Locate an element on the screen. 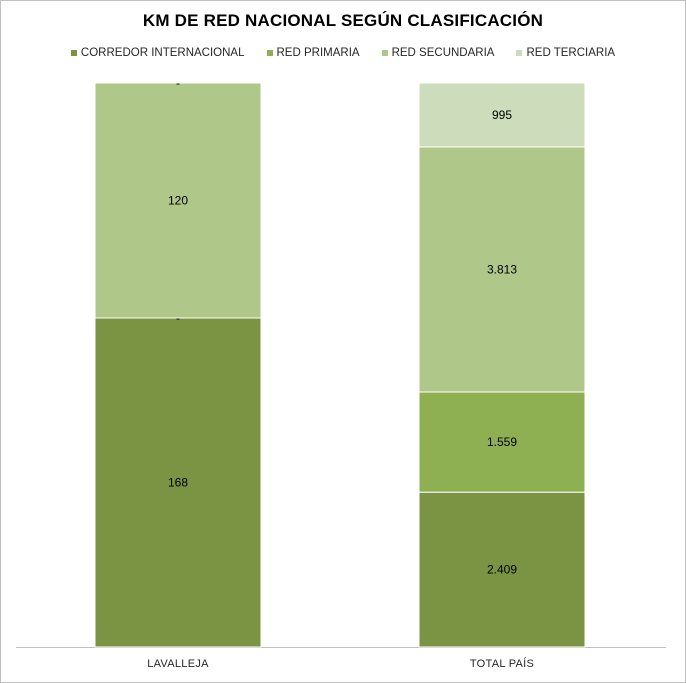 The height and width of the screenshot is (683, 686). chart-title: KM DE RED NACIONAL SEGÚN CLASIFICACIÓN is located at coordinates (343, 20).